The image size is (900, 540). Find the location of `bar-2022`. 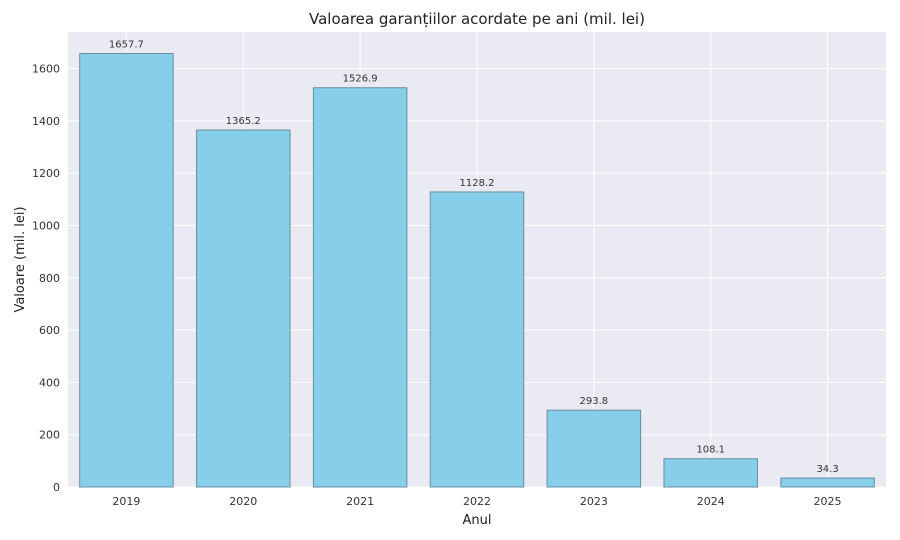

bar-2022 is located at coordinates (477, 339).